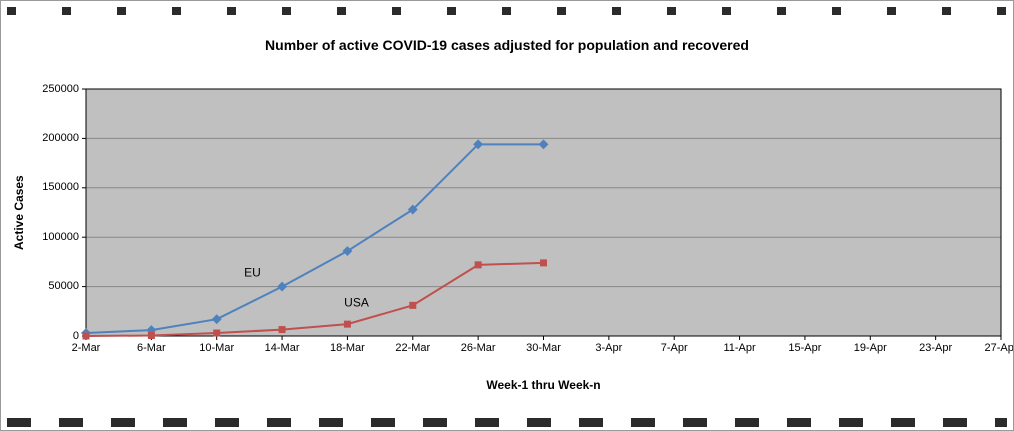  Describe the element at coordinates (507, 422) in the screenshot. I see `bottom-edge-artifacts` at that location.